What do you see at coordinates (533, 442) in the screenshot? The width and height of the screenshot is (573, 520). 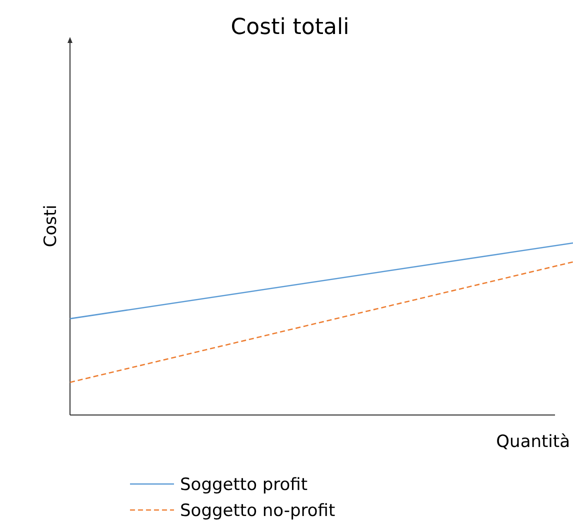 I see `x-axis-title: Quantità` at bounding box center [533, 442].